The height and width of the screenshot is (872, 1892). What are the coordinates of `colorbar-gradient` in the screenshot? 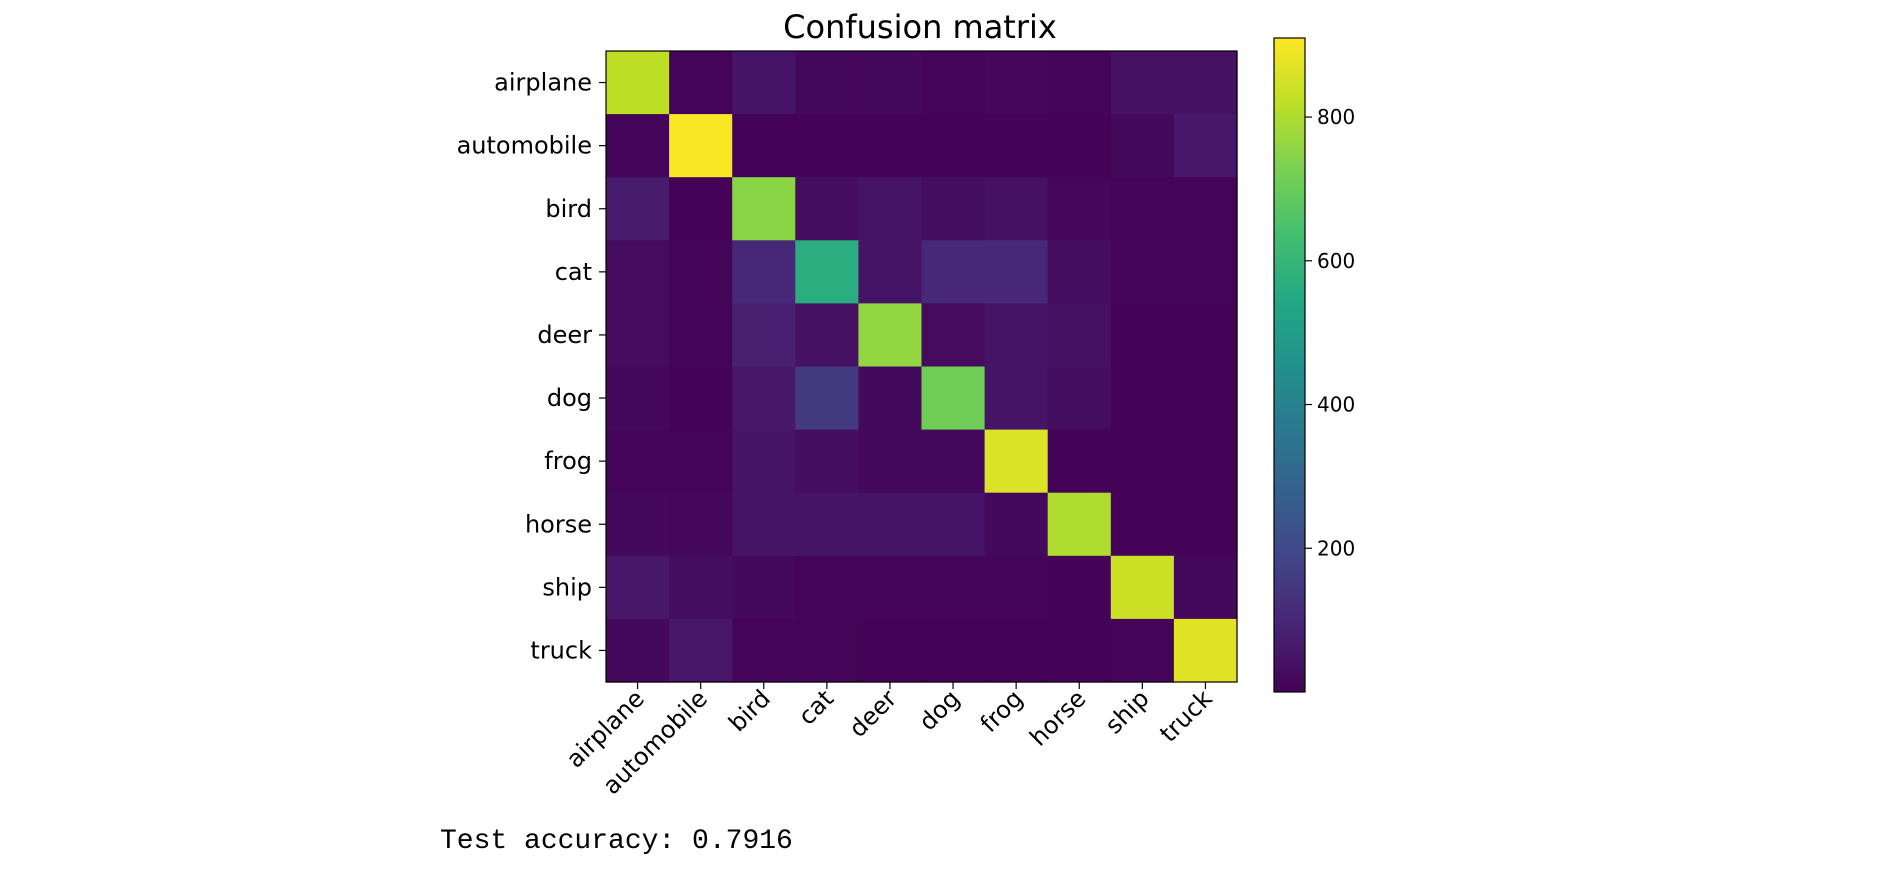 It's located at (1289, 365).